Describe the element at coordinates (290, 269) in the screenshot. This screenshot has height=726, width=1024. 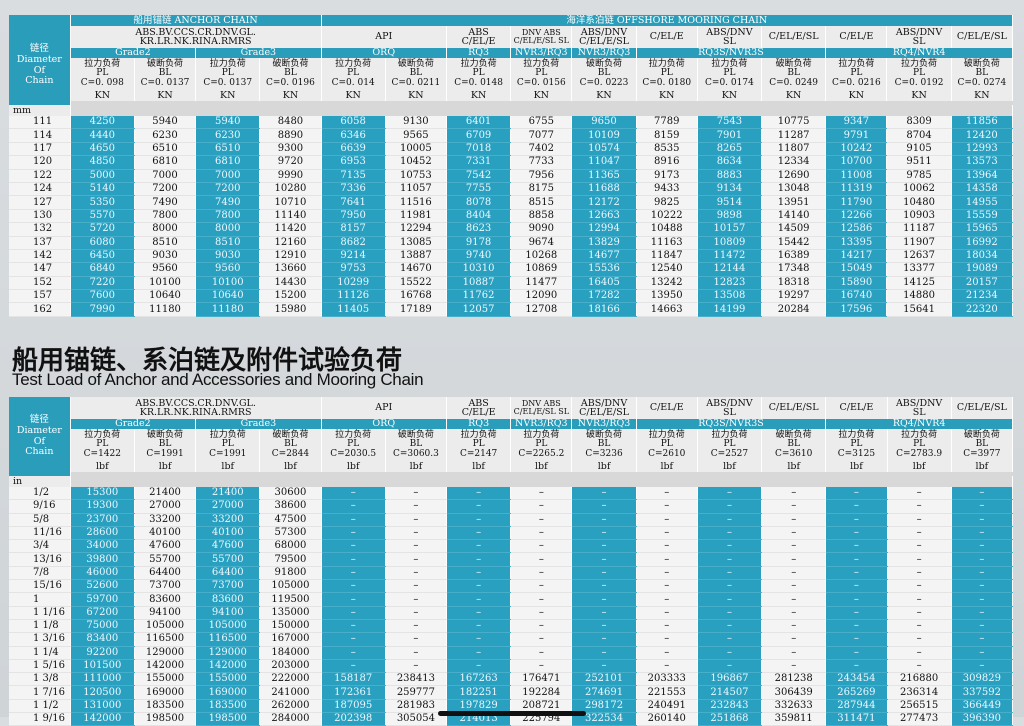
I see `load-cell: 13660` at that location.